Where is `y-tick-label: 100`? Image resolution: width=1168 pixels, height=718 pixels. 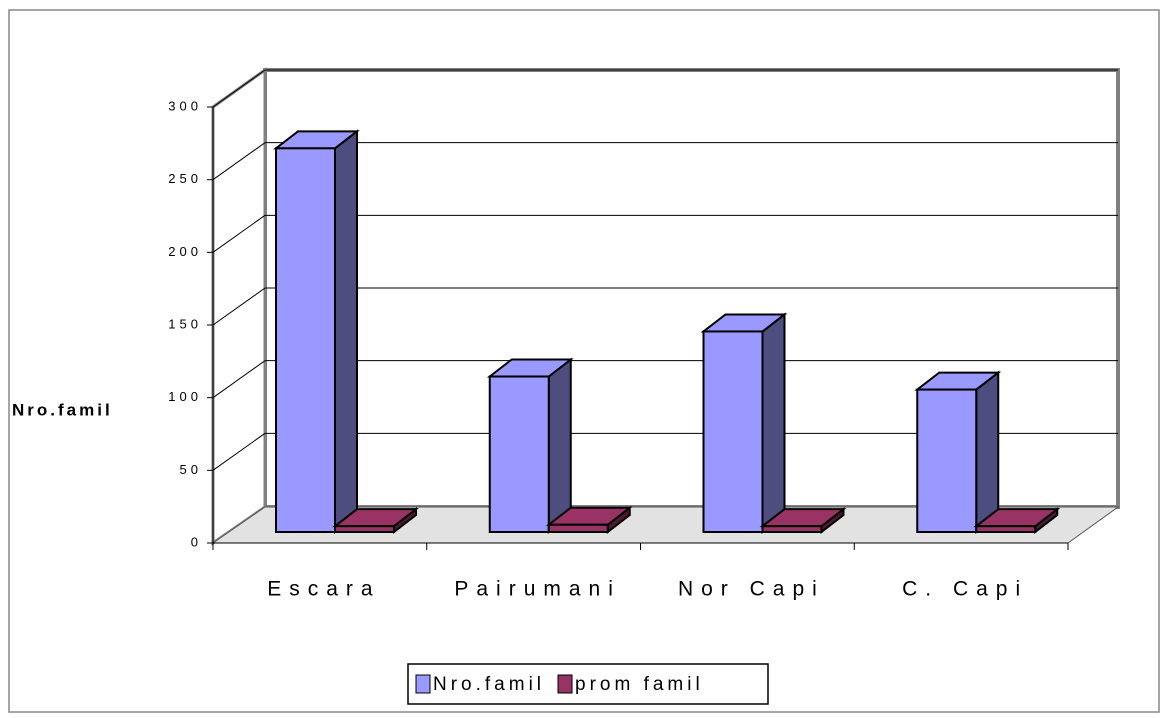 y-tick-label: 100 is located at coordinates (185, 396).